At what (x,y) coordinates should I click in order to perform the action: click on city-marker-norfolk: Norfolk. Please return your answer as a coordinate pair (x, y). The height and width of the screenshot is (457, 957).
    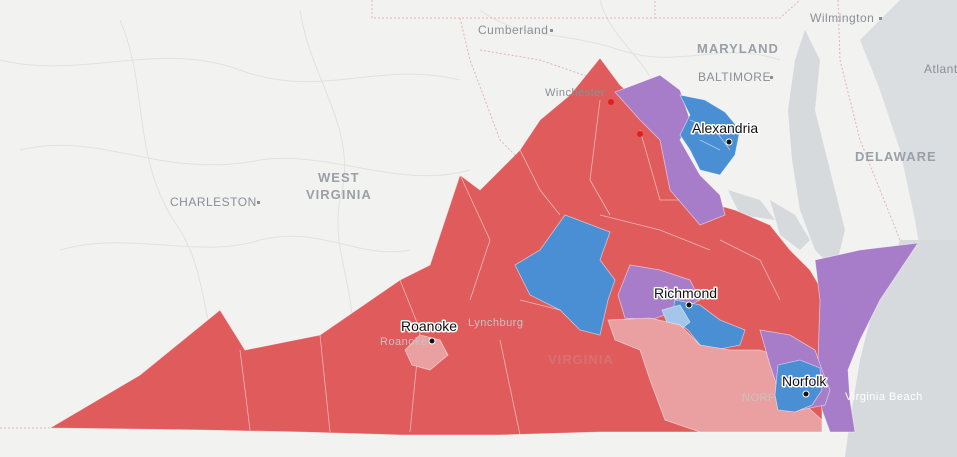
    Looking at the image, I should click on (805, 385).